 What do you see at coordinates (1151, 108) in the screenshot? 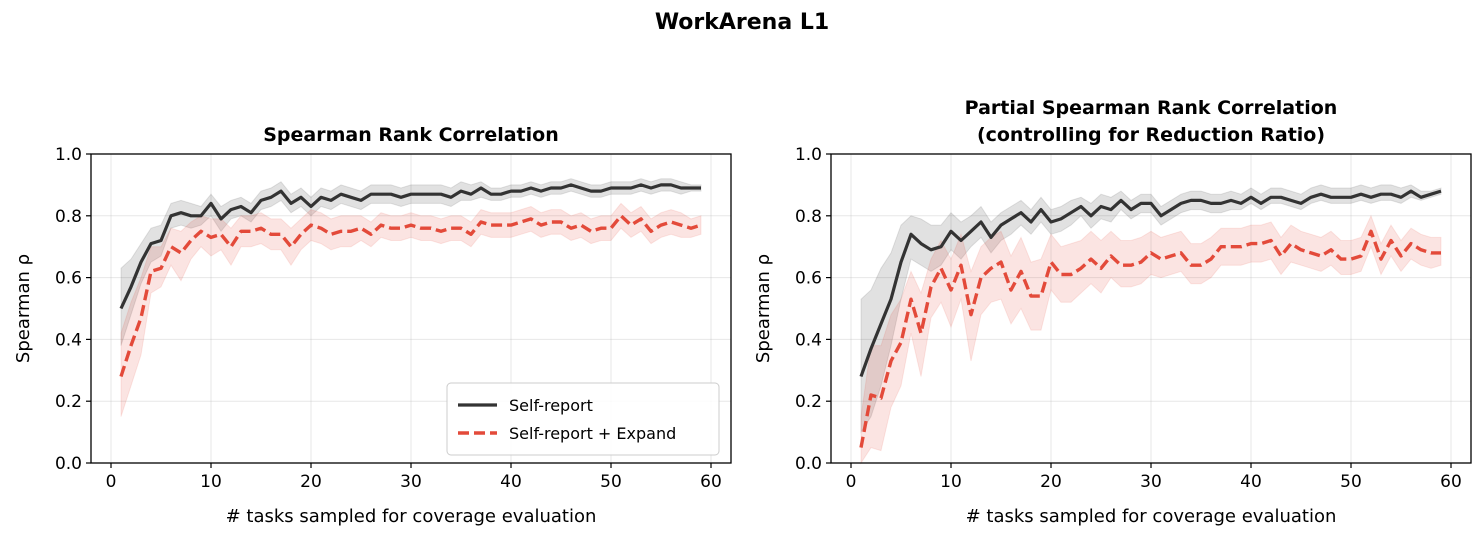
I see `chart-title: Partial Spearman Rank Correlation` at bounding box center [1151, 108].